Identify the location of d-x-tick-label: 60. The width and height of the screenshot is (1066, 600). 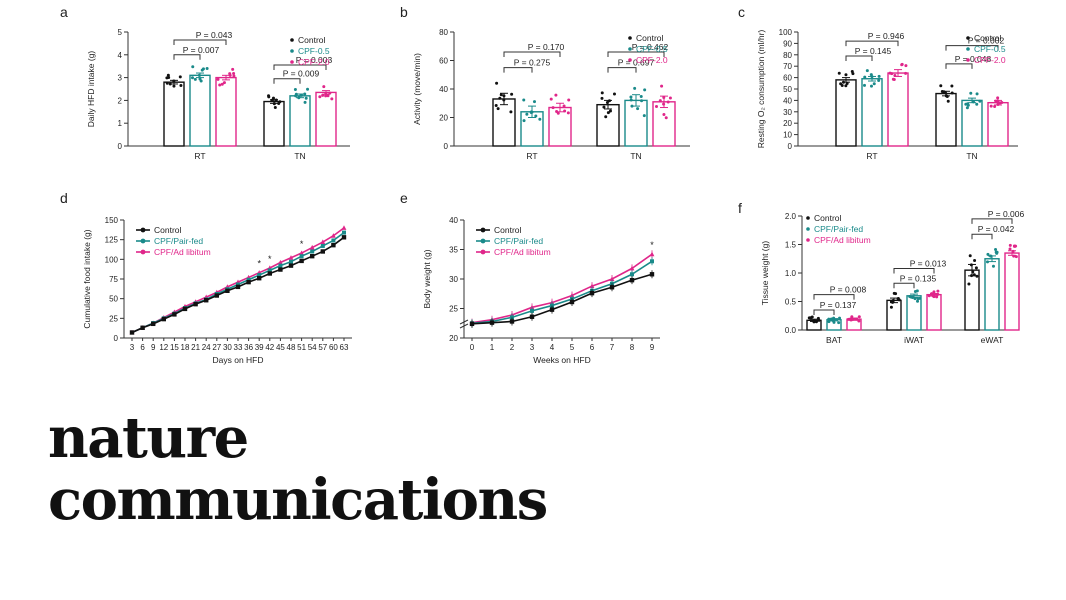
(333, 347).